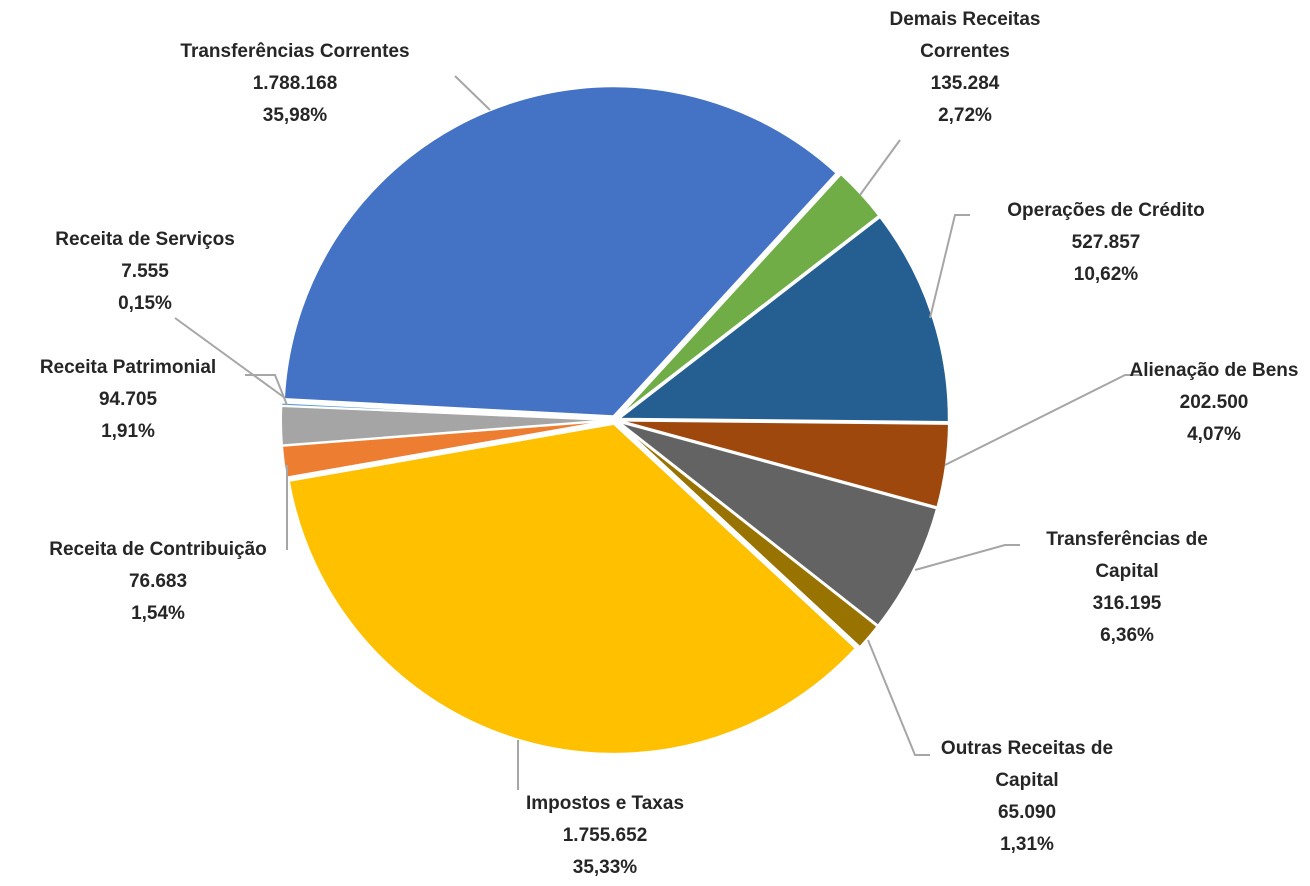  What do you see at coordinates (1127, 555) in the screenshot?
I see `slice-label: Transferências de Capital` at bounding box center [1127, 555].